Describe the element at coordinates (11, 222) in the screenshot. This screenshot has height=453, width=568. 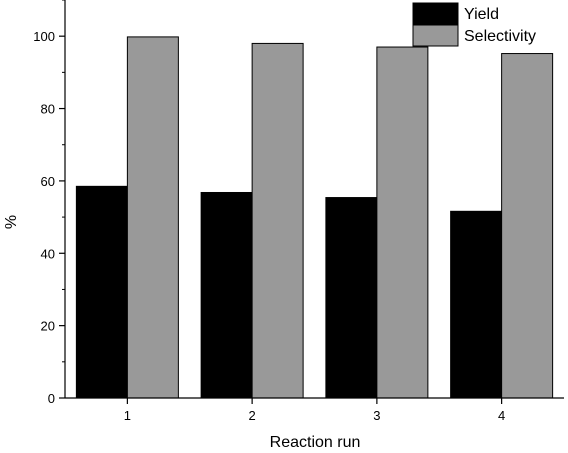
I see `y-axis-title: %` at that location.